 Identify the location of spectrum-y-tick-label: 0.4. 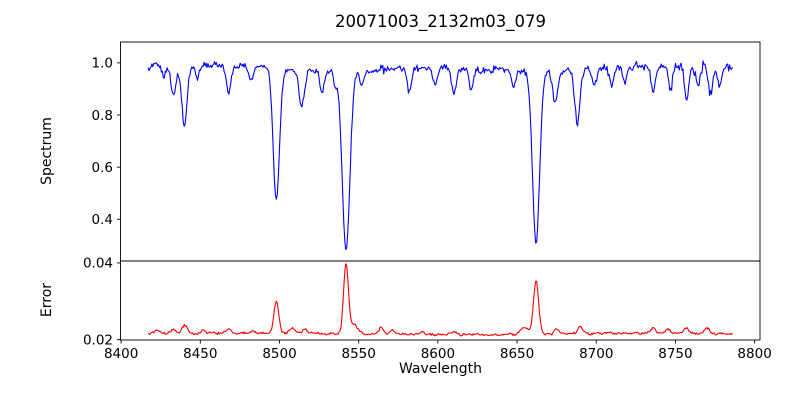
(102, 220).